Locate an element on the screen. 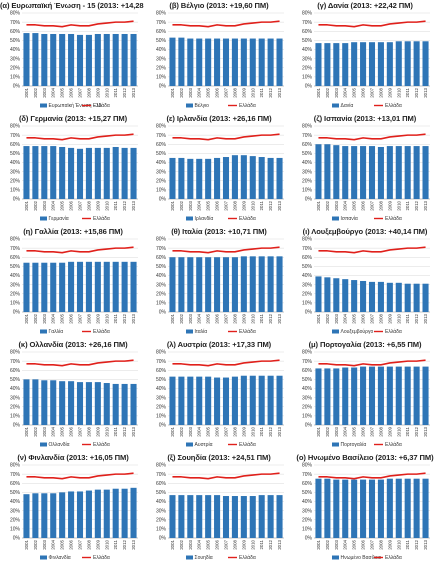  y-tick-label: 60% is located at coordinates (161, 32).